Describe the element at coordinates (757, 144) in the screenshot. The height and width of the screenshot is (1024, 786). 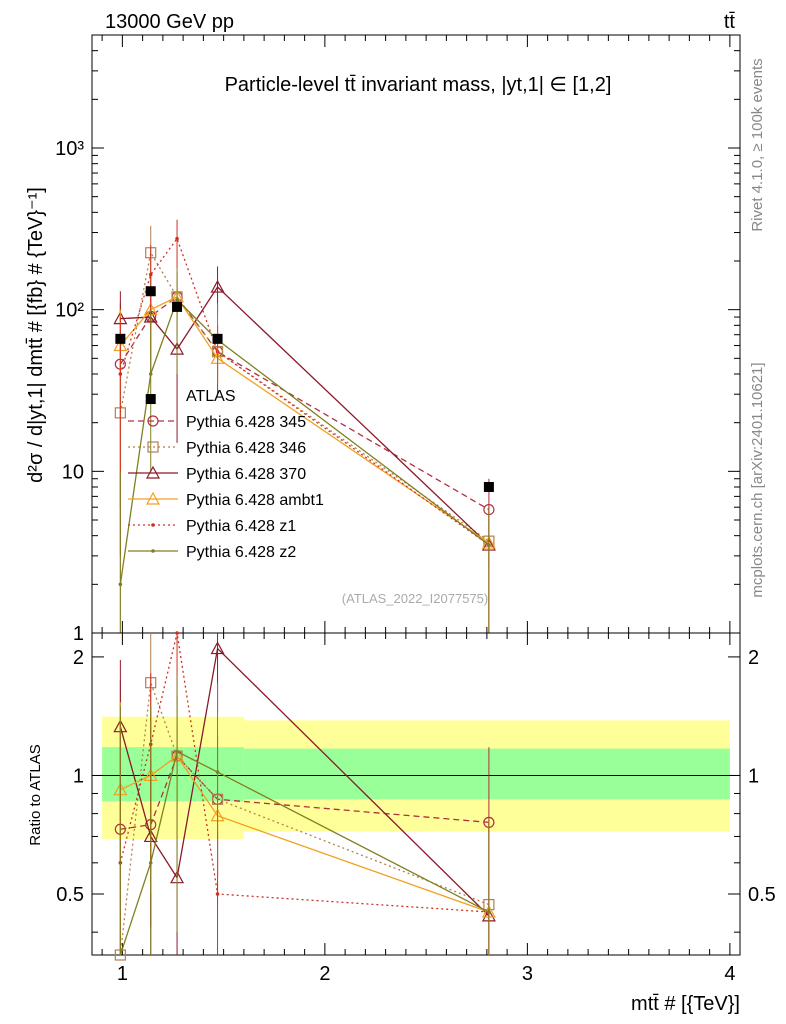
I see `rivet-label: Rivet 4.1.0, ≥ 100k events` at that location.